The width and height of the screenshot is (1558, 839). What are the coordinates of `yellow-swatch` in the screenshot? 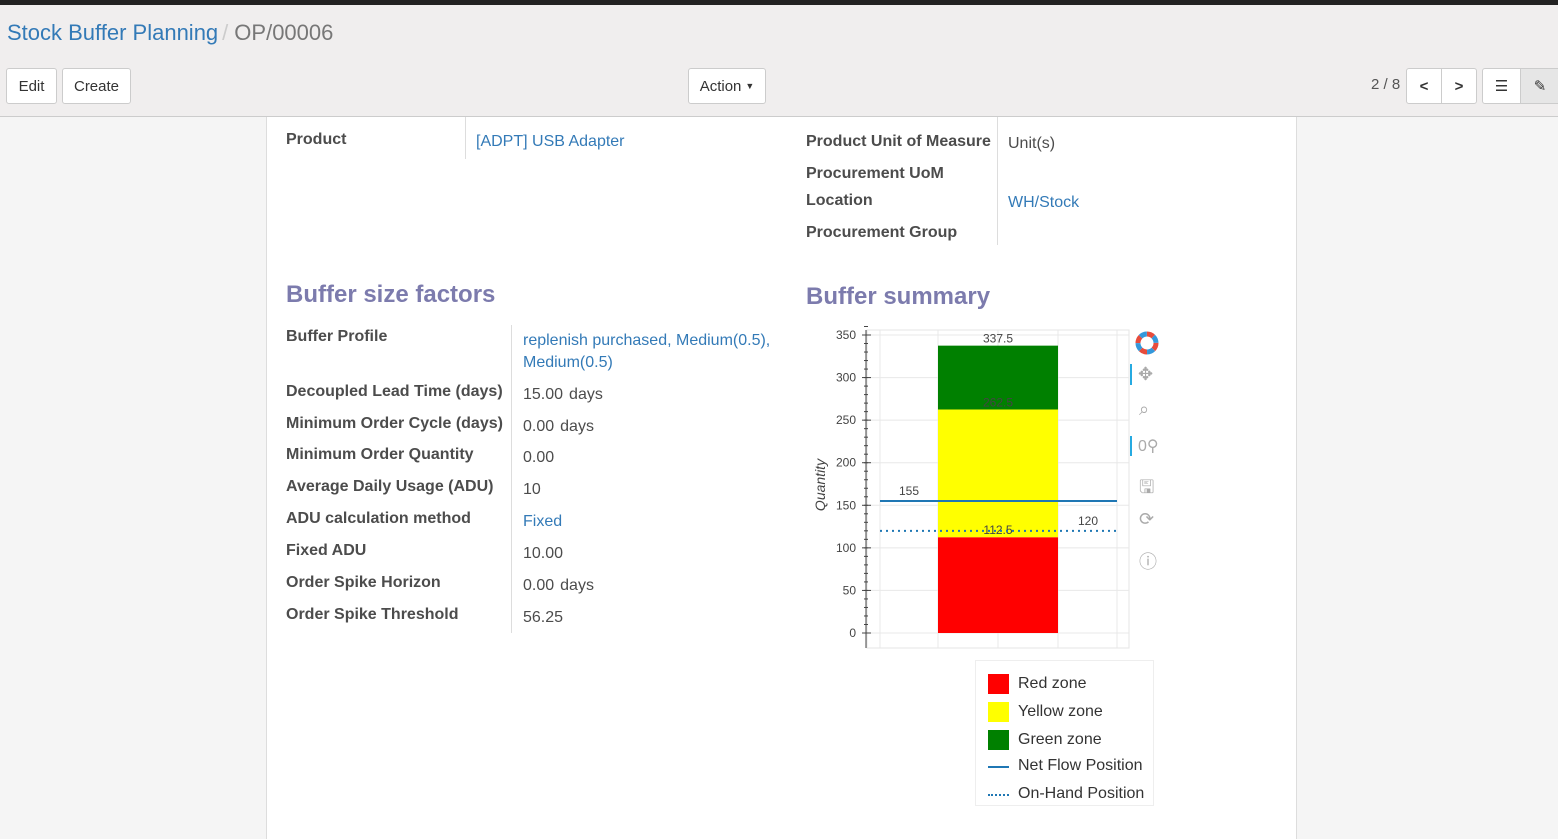 It's located at (998, 712).